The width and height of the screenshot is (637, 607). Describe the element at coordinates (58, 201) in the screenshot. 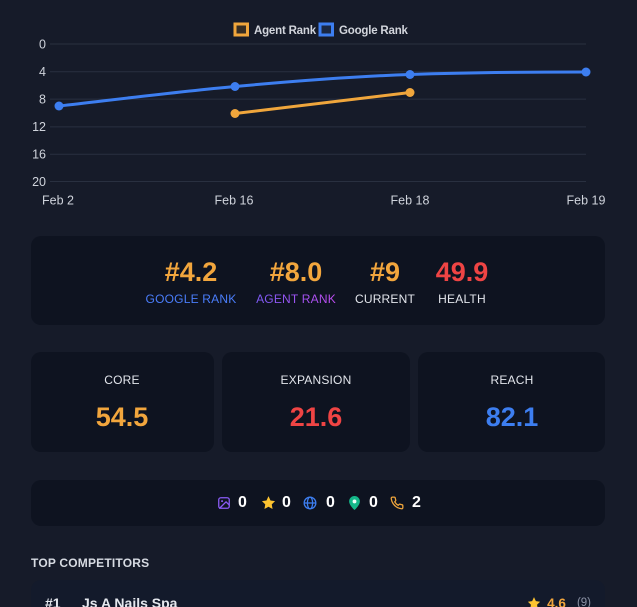

I see `svg-text: Feb 2` at that location.